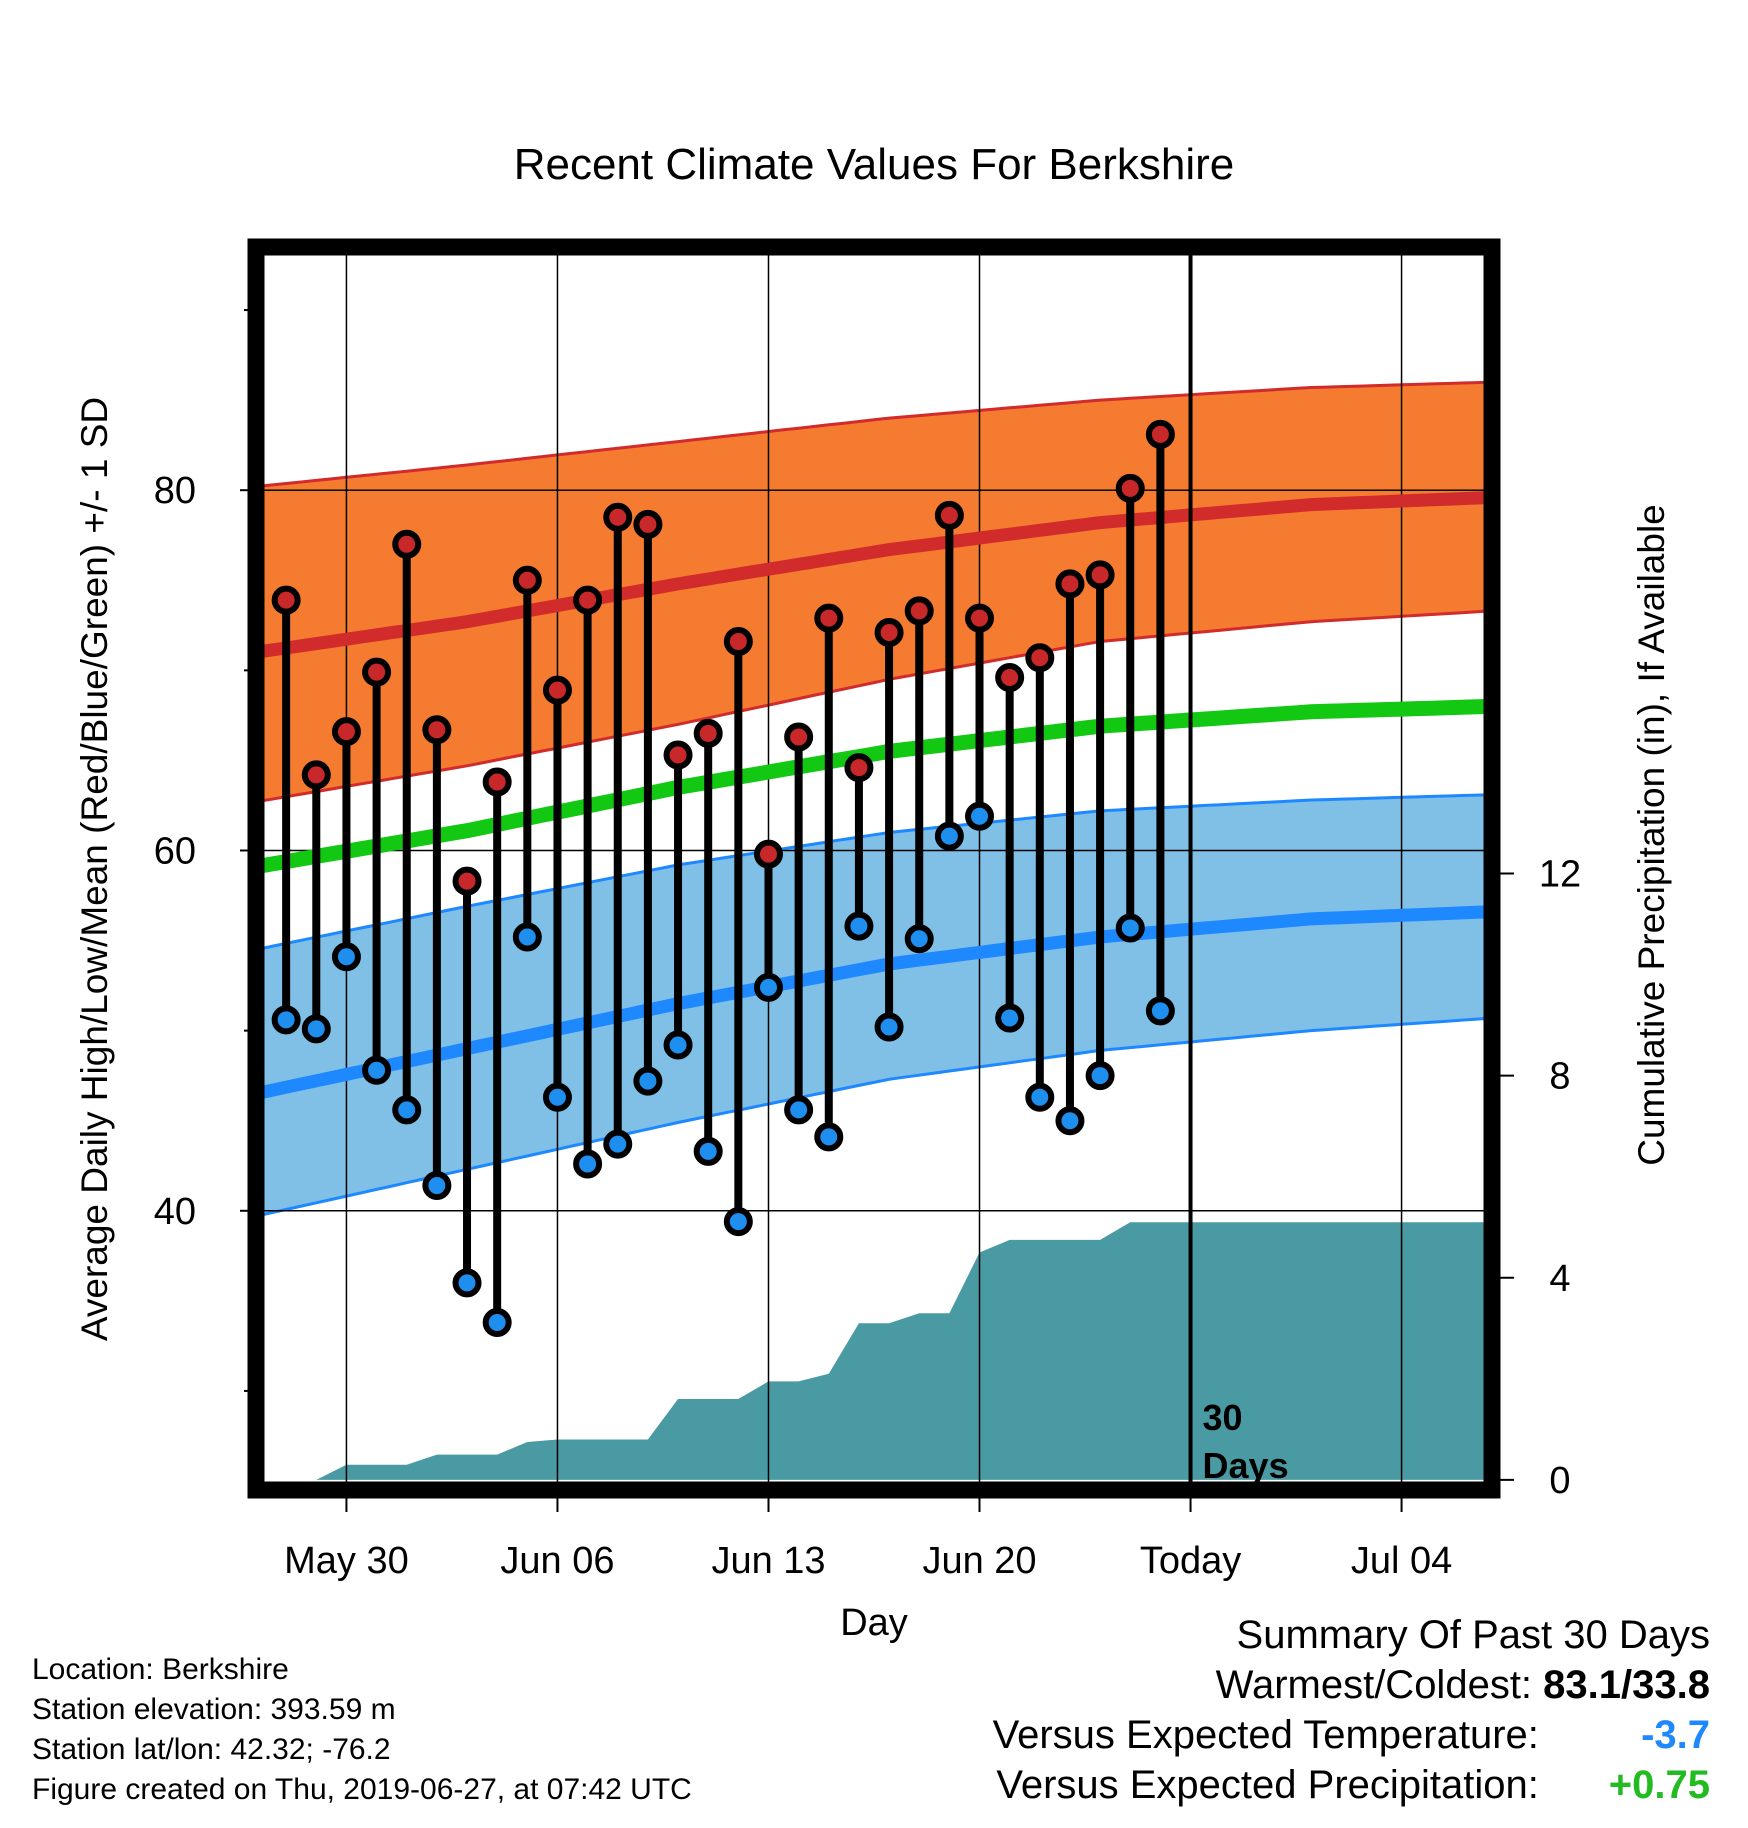 Image resolution: width=1748 pixels, height=1828 pixels. I want to click on low-lower-edge, so click(874, 1117).